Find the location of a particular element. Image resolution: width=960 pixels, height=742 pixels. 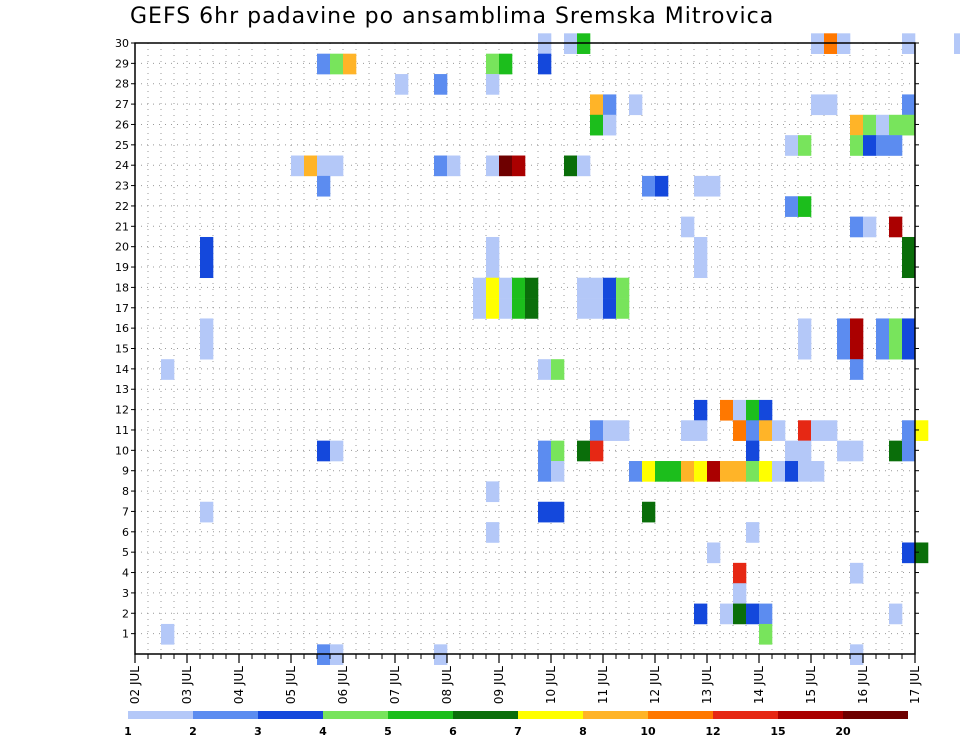

legend-label: 10 is located at coordinates (648, 731).